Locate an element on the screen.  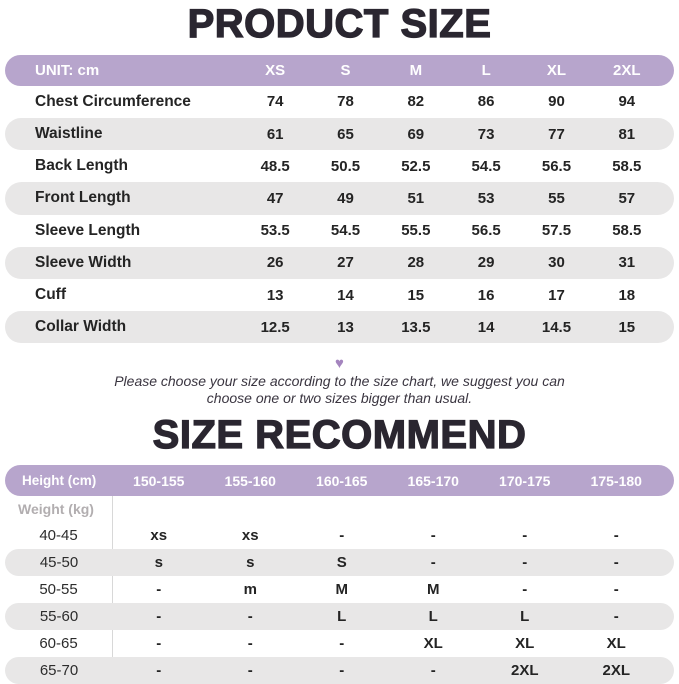
value-cell: 16 is located at coordinates (486, 295).